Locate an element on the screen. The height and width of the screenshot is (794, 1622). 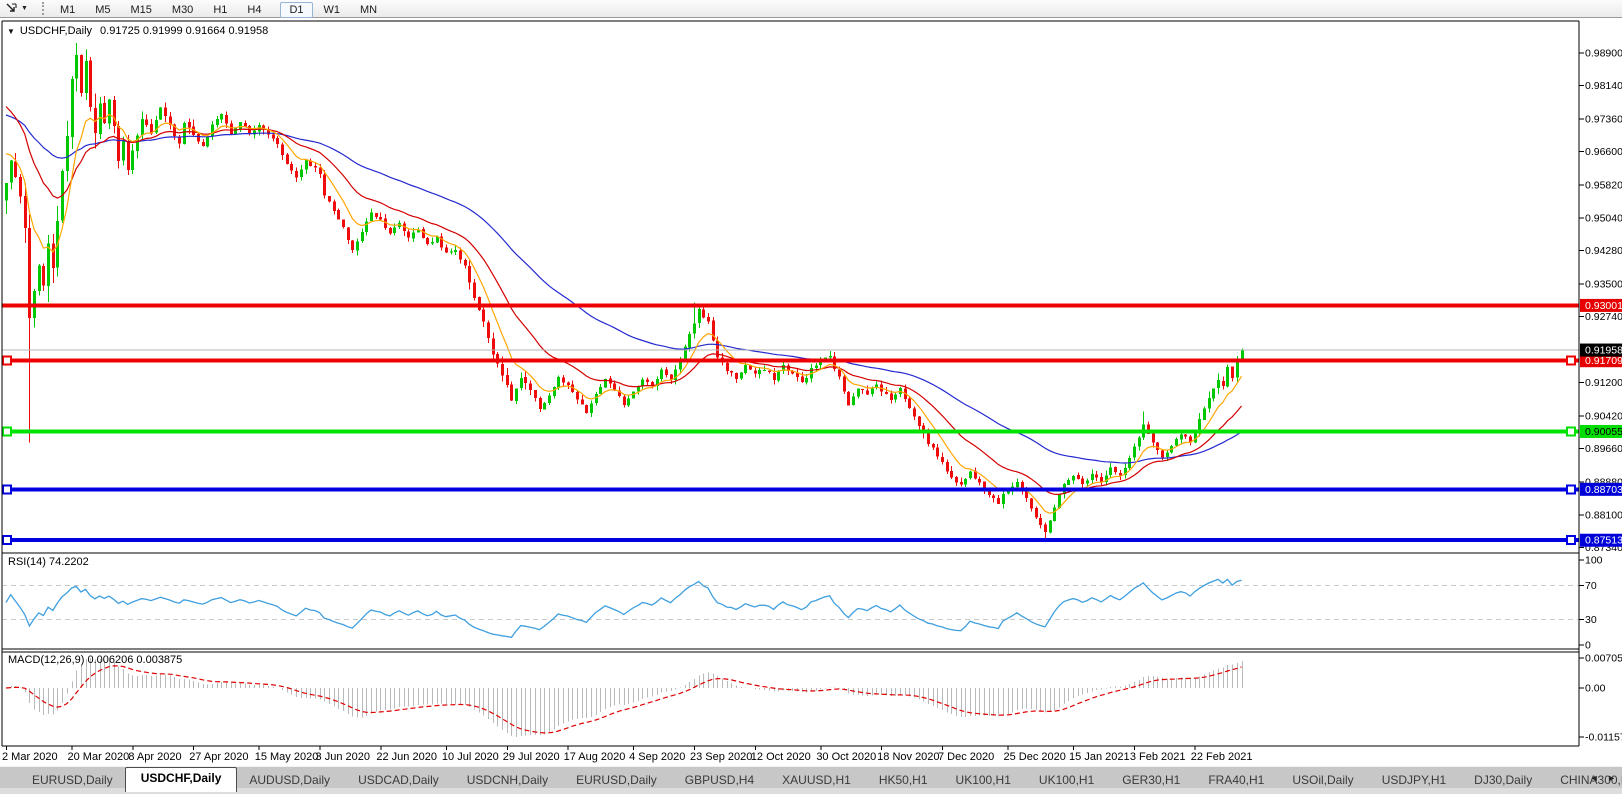
rsi-layer is located at coordinates (790, 608).